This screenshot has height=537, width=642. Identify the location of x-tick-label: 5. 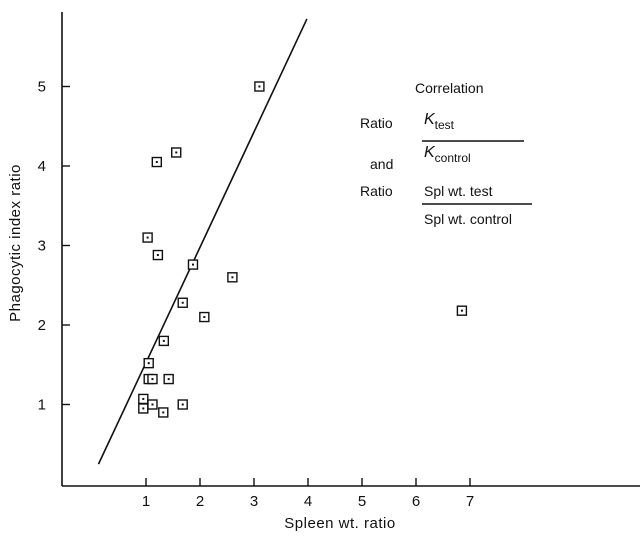
(362, 501).